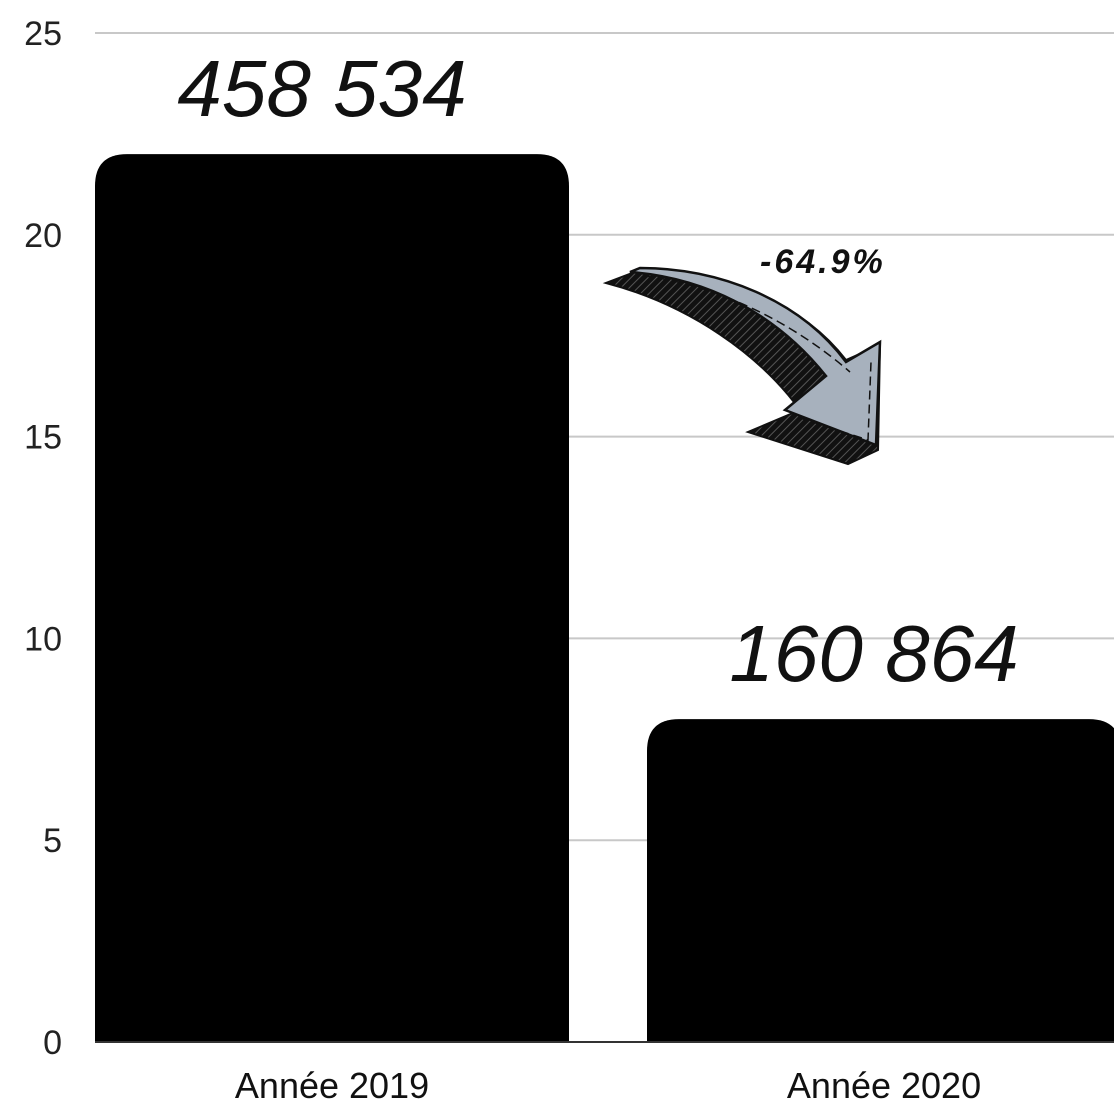 This screenshot has height=1103, width=1114. I want to click on data-label: 458 534, so click(321, 88).